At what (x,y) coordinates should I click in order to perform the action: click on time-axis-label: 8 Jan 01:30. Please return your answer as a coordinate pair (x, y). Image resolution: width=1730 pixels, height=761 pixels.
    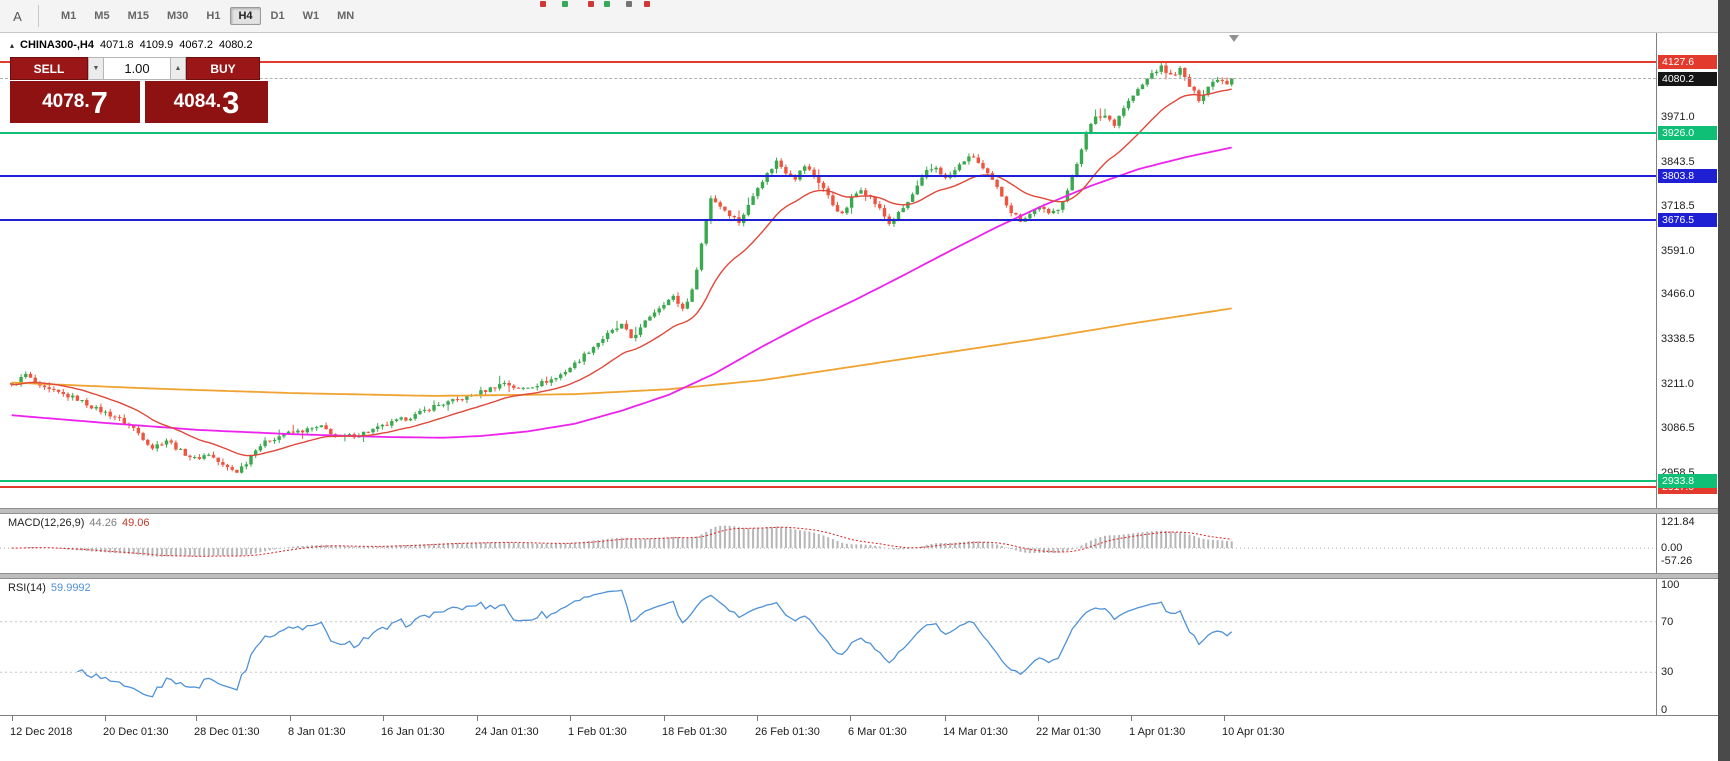
    Looking at the image, I should click on (317, 732).